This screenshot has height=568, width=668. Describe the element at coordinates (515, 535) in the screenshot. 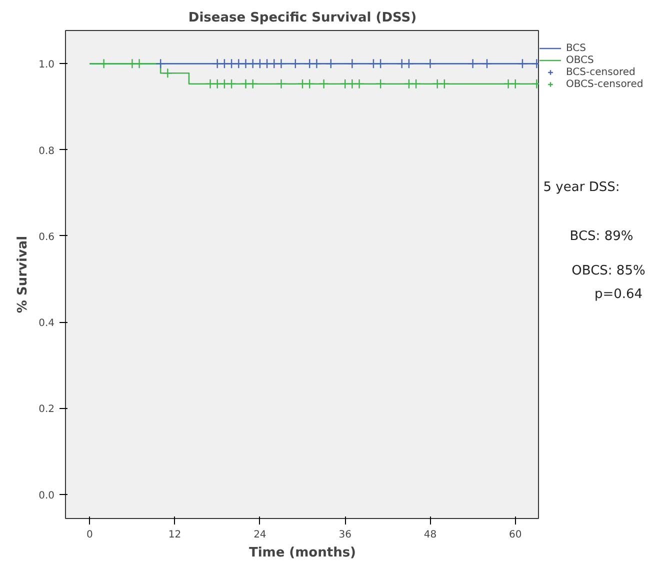

I see `x-tick-label: 60` at that location.